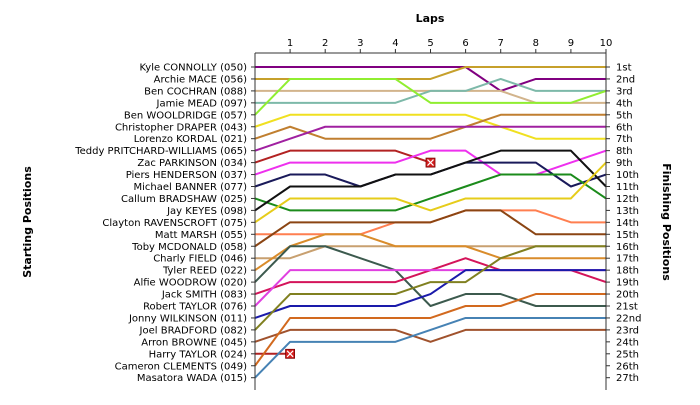  I want to click on finish-position-label: 2nd, so click(625, 79).